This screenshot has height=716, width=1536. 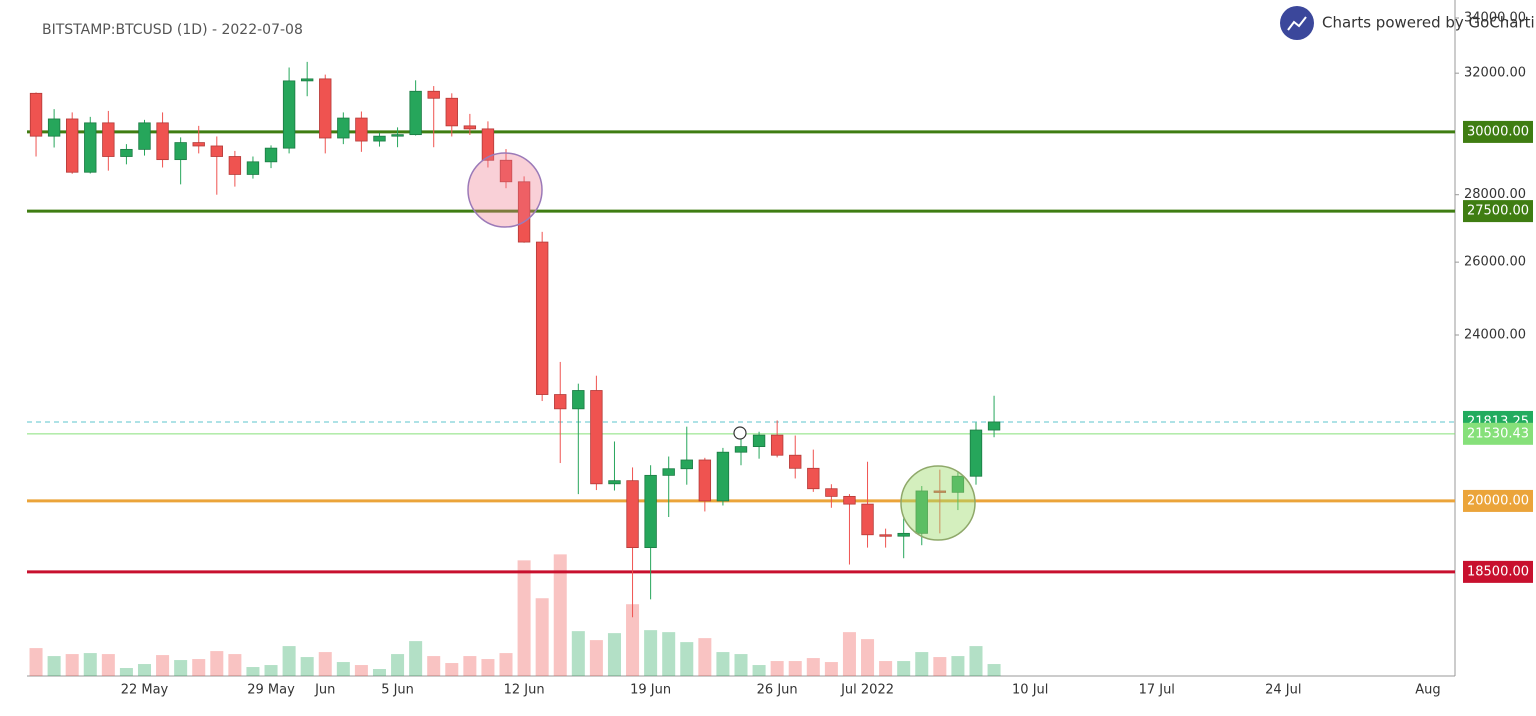 What do you see at coordinates (1495, 18) in the screenshot?
I see `y-tick-label: 34000.00` at bounding box center [1495, 18].